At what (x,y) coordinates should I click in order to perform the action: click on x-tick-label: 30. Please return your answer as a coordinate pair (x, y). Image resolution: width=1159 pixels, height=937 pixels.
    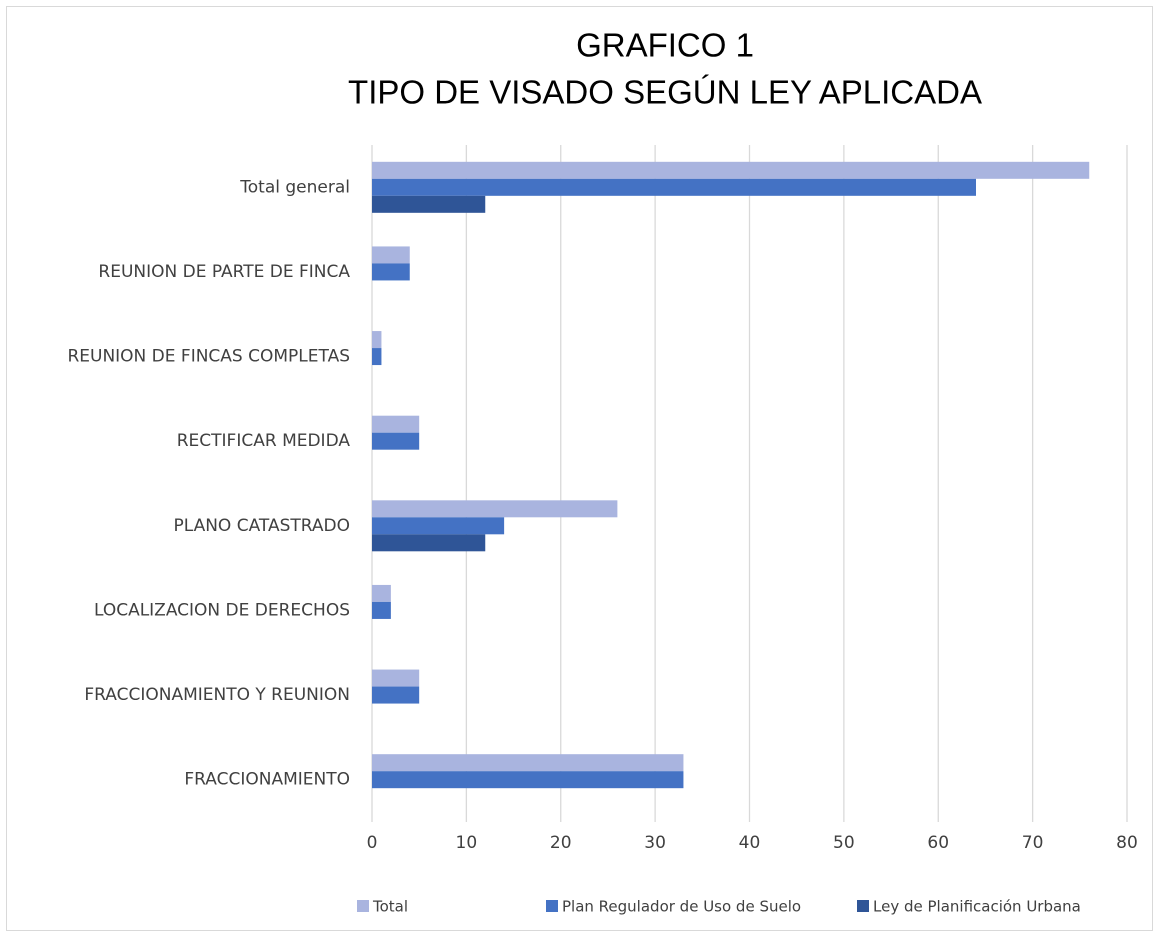
    Looking at the image, I should click on (655, 843).